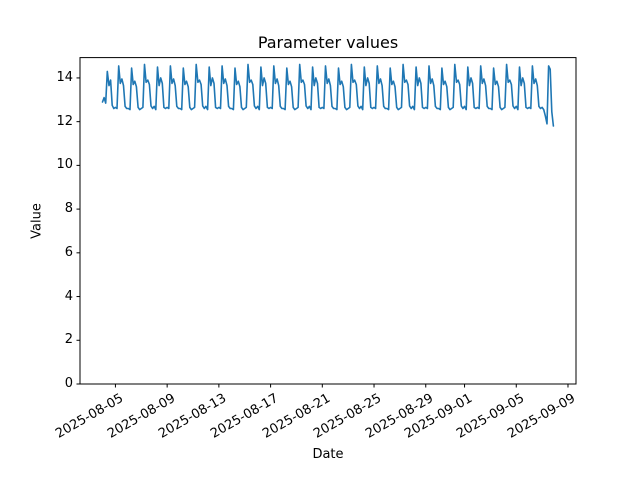 The width and height of the screenshot is (640, 480). What do you see at coordinates (68, 296) in the screenshot?
I see `y-tick-label: 4` at bounding box center [68, 296].